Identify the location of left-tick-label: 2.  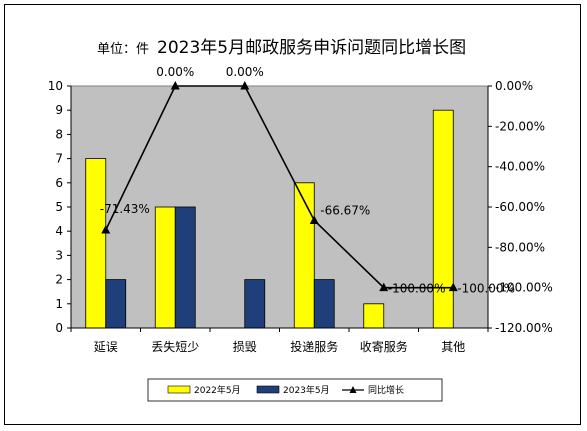
(59, 280).